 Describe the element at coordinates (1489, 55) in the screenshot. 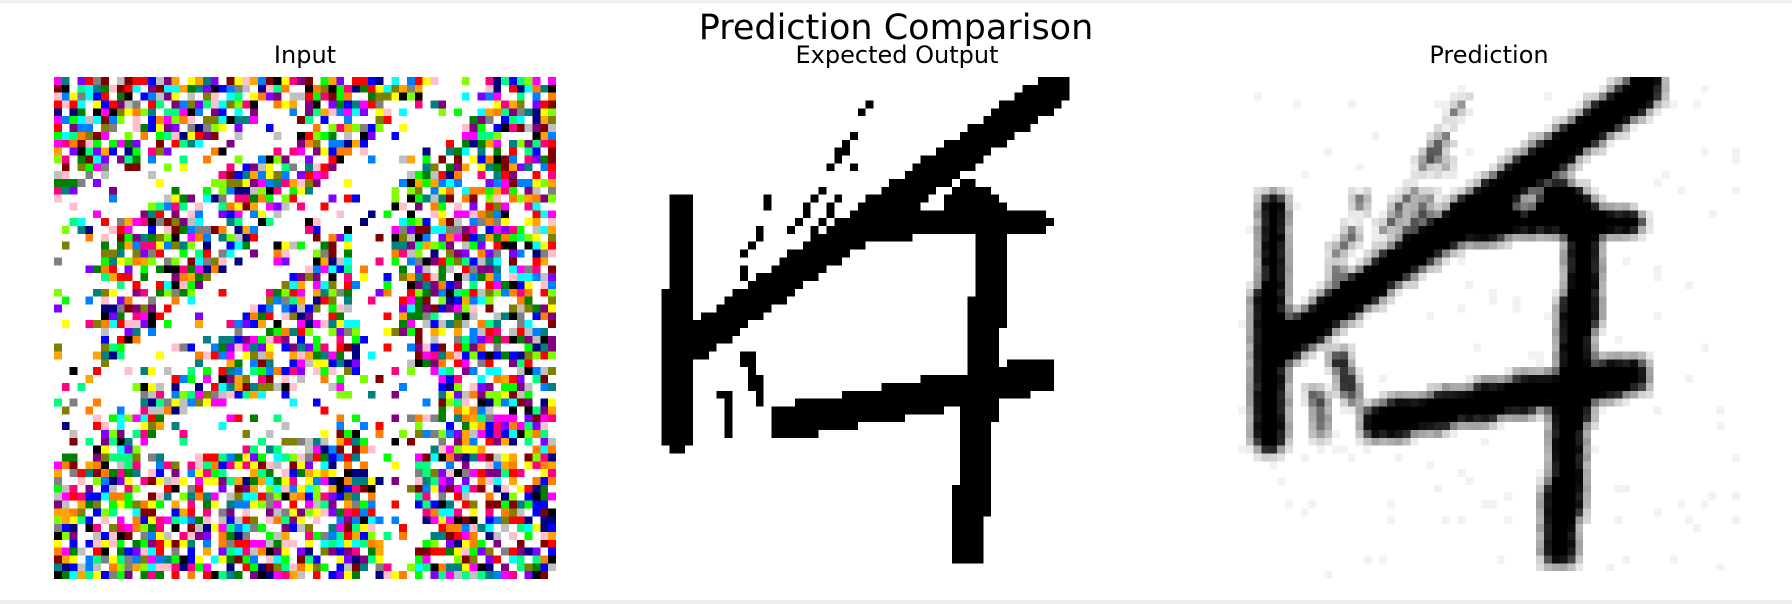

I see `panel-title-prediction: Prediction` at that location.